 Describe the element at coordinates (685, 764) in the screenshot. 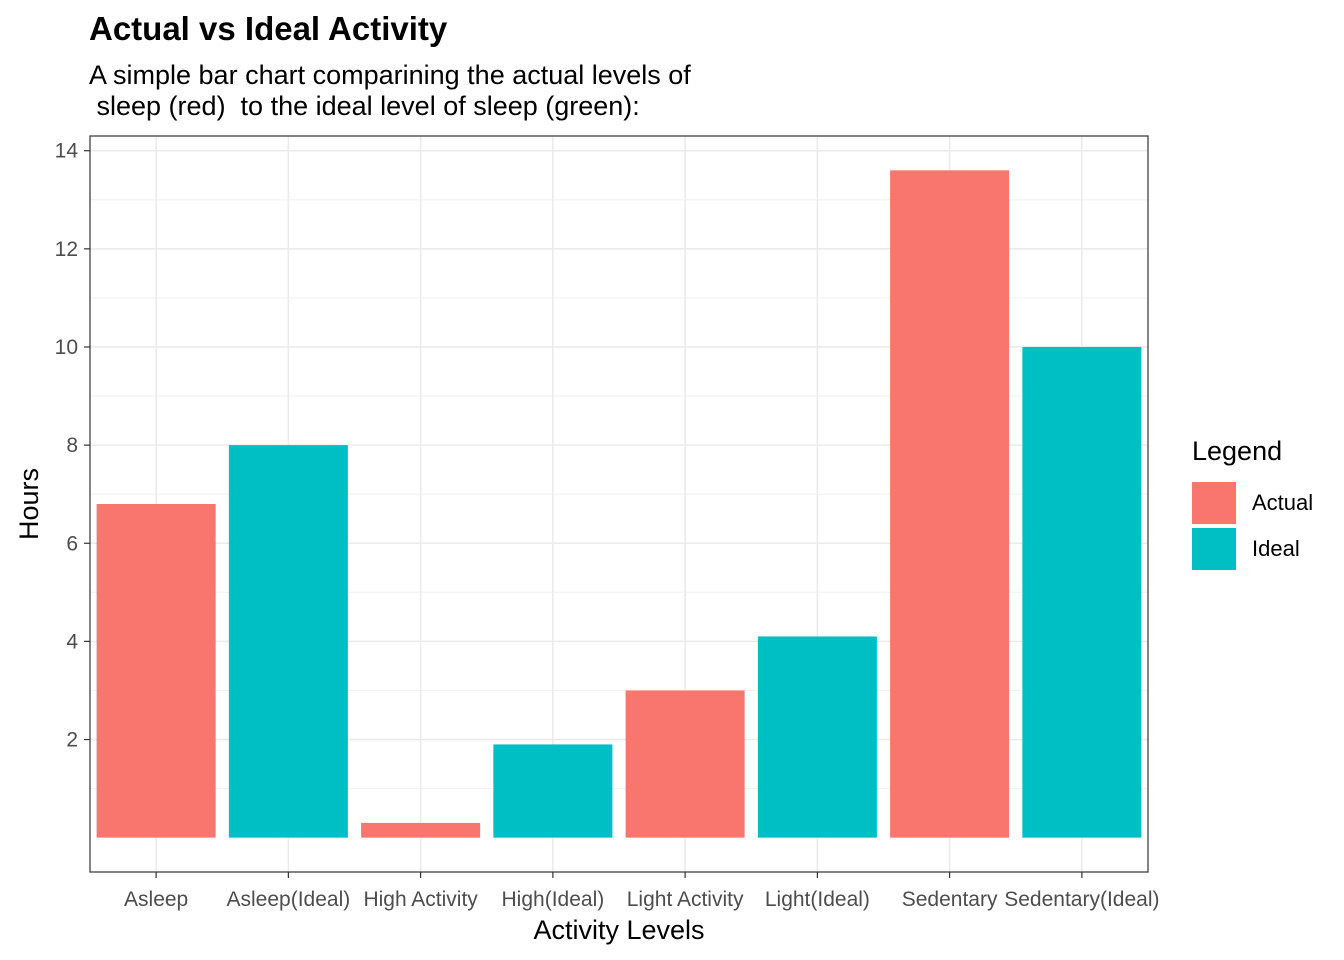

I see `bar-light-activity` at that location.